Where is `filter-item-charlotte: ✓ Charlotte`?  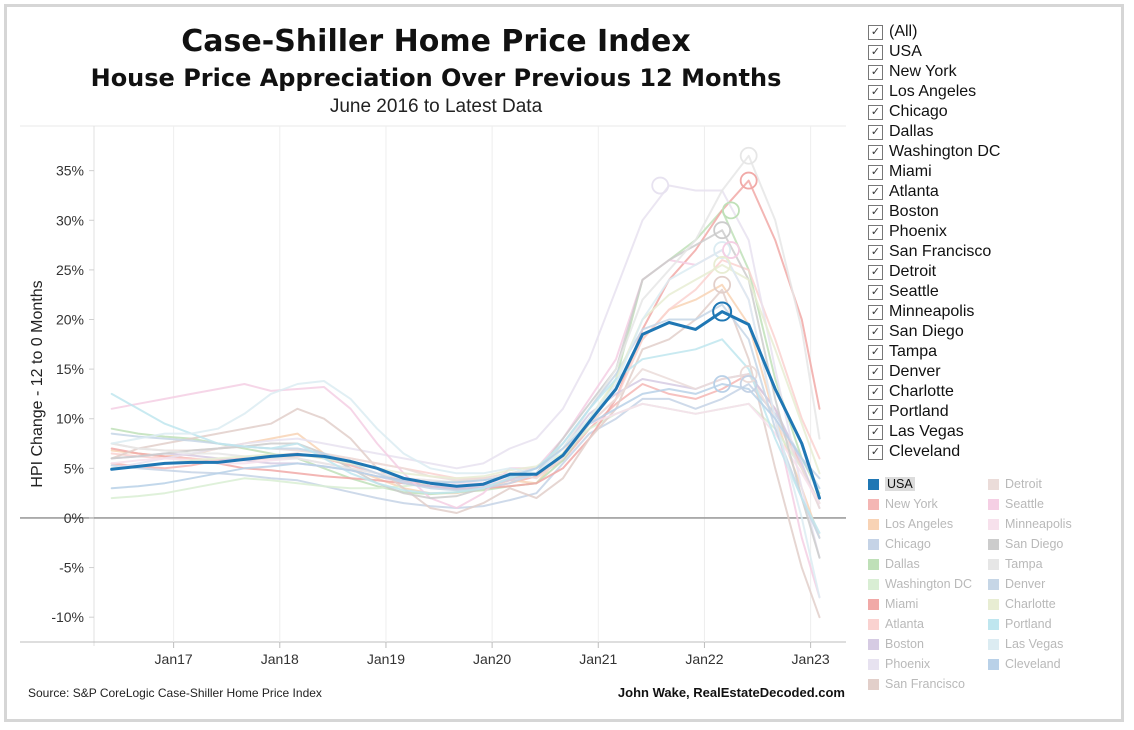 filter-item-charlotte: ✓ Charlotte is located at coordinates (998, 392).